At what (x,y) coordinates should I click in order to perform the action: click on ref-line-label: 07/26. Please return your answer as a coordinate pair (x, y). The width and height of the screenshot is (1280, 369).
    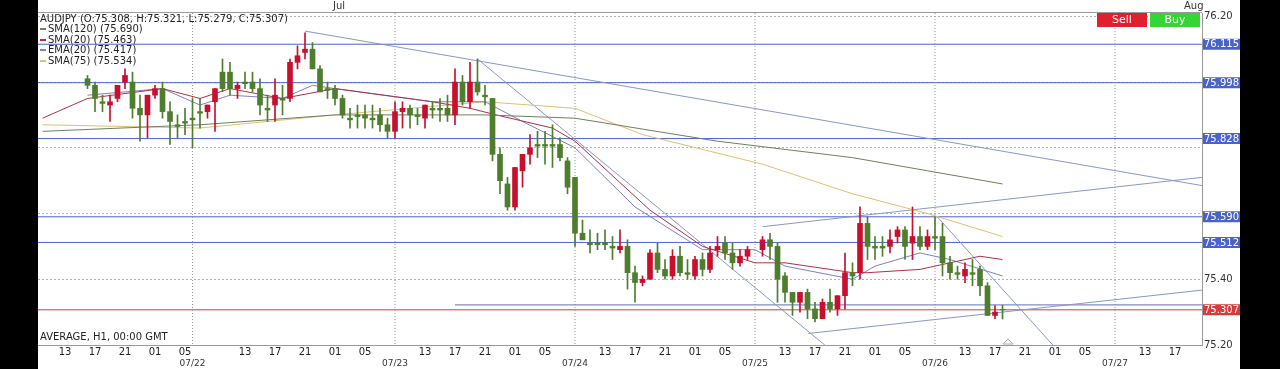
    Looking at the image, I should click on (935, 362).